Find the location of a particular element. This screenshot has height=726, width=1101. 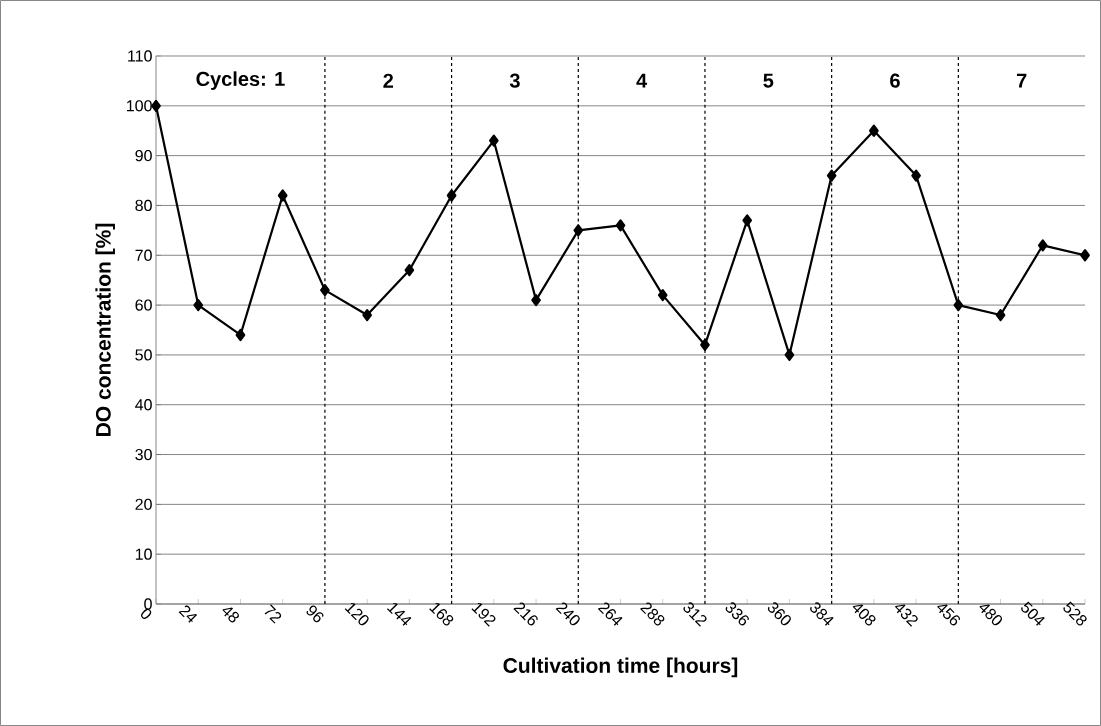

x-tick-label: 408 is located at coordinates (864, 615).